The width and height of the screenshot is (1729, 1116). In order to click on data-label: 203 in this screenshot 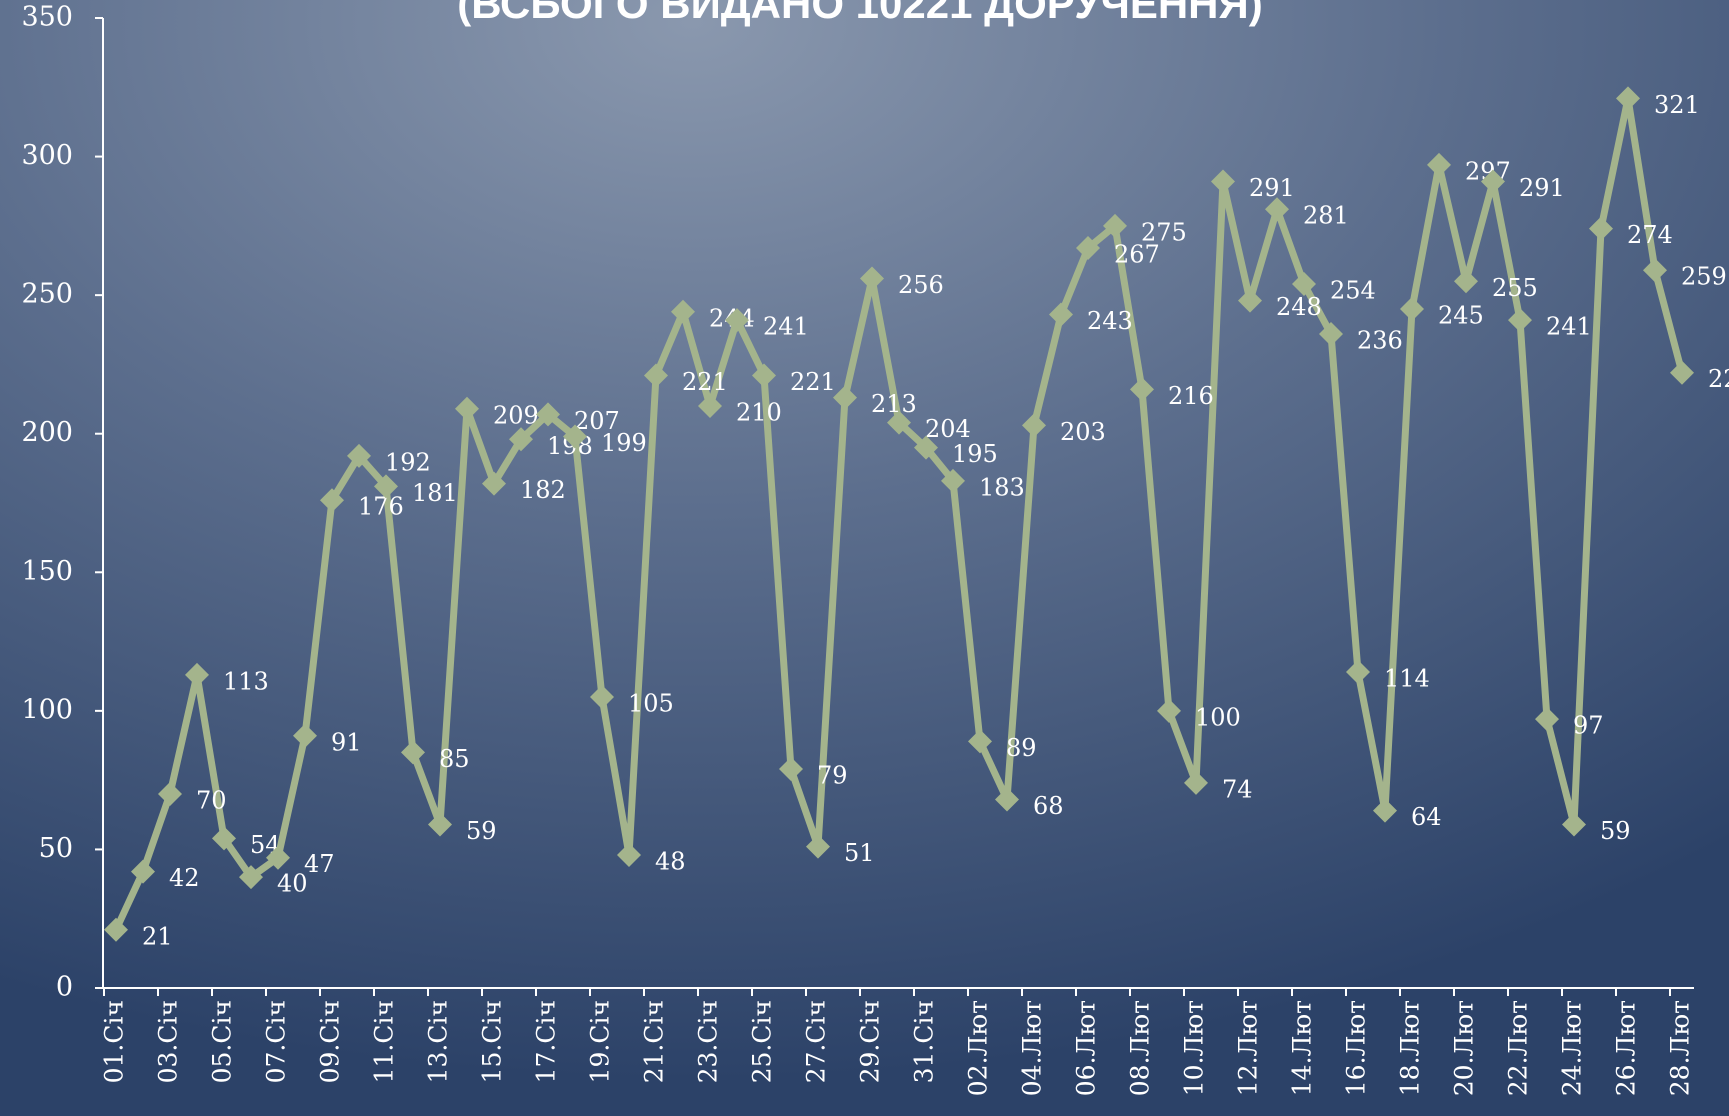, I will do `click(1083, 432)`.